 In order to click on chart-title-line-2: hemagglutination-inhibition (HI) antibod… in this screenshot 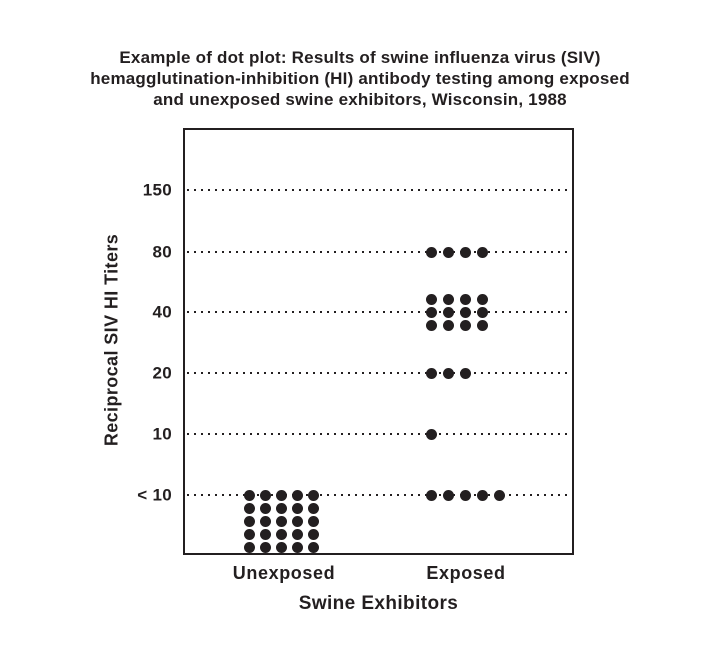, I will do `click(360, 78)`.